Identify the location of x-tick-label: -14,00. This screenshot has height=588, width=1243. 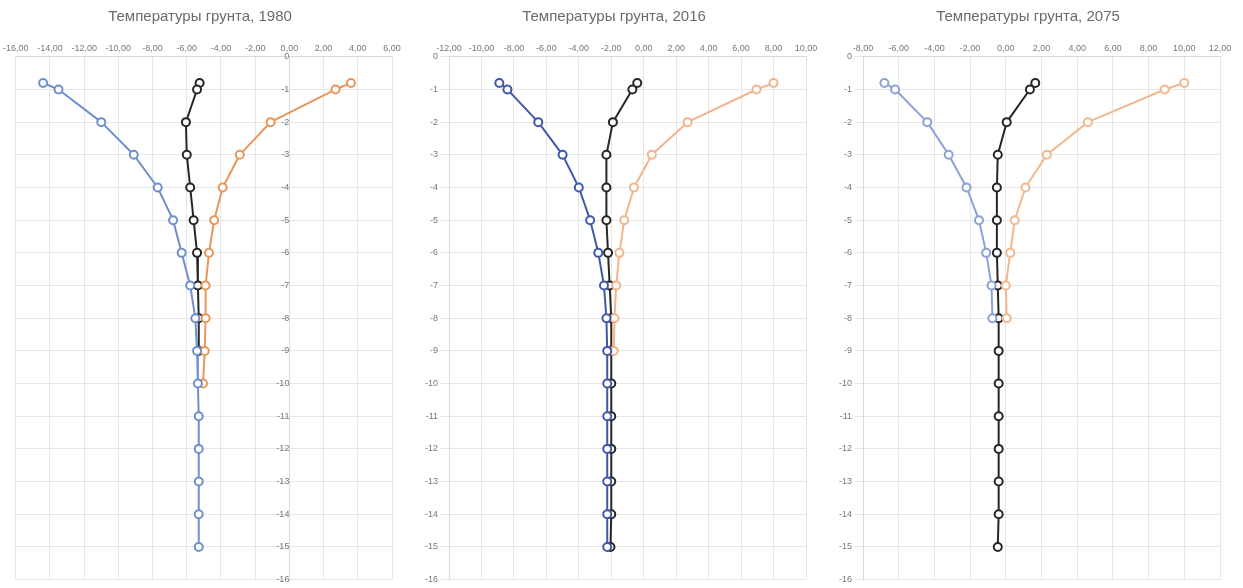
(50, 47).